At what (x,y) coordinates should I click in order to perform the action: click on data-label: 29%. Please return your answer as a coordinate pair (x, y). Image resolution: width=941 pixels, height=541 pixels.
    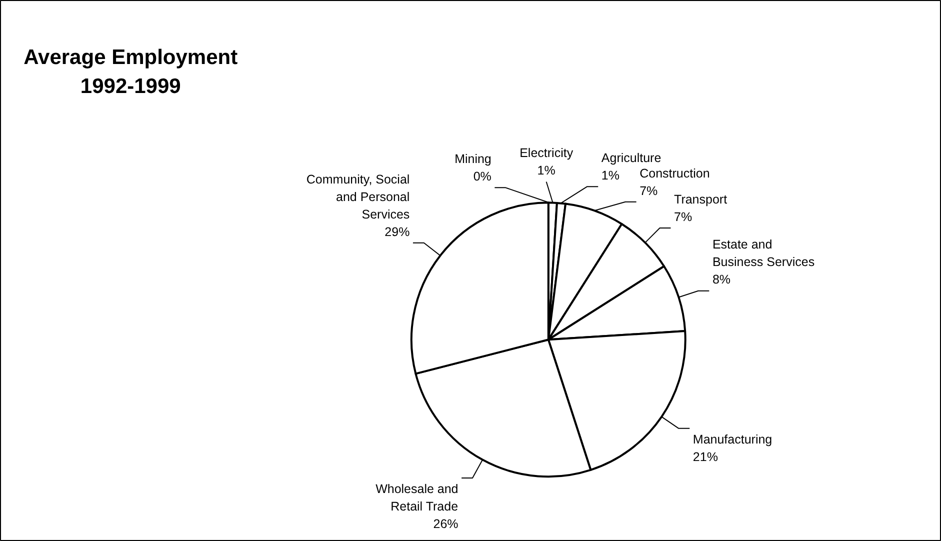
    Looking at the image, I should click on (397, 231).